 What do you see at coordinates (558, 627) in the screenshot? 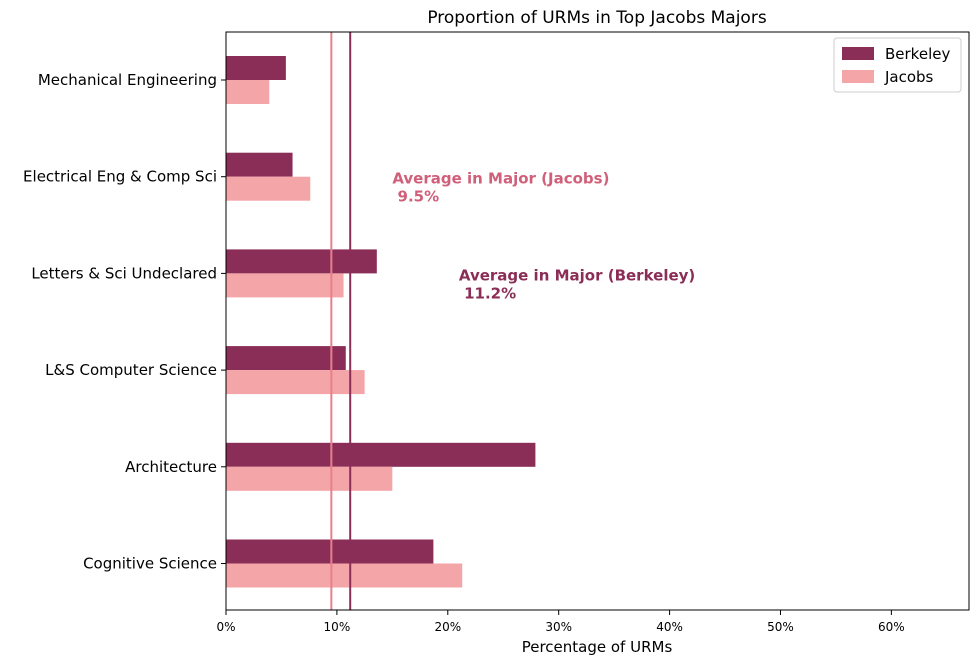
I see `x-tick-label-3: 30%` at bounding box center [558, 627].